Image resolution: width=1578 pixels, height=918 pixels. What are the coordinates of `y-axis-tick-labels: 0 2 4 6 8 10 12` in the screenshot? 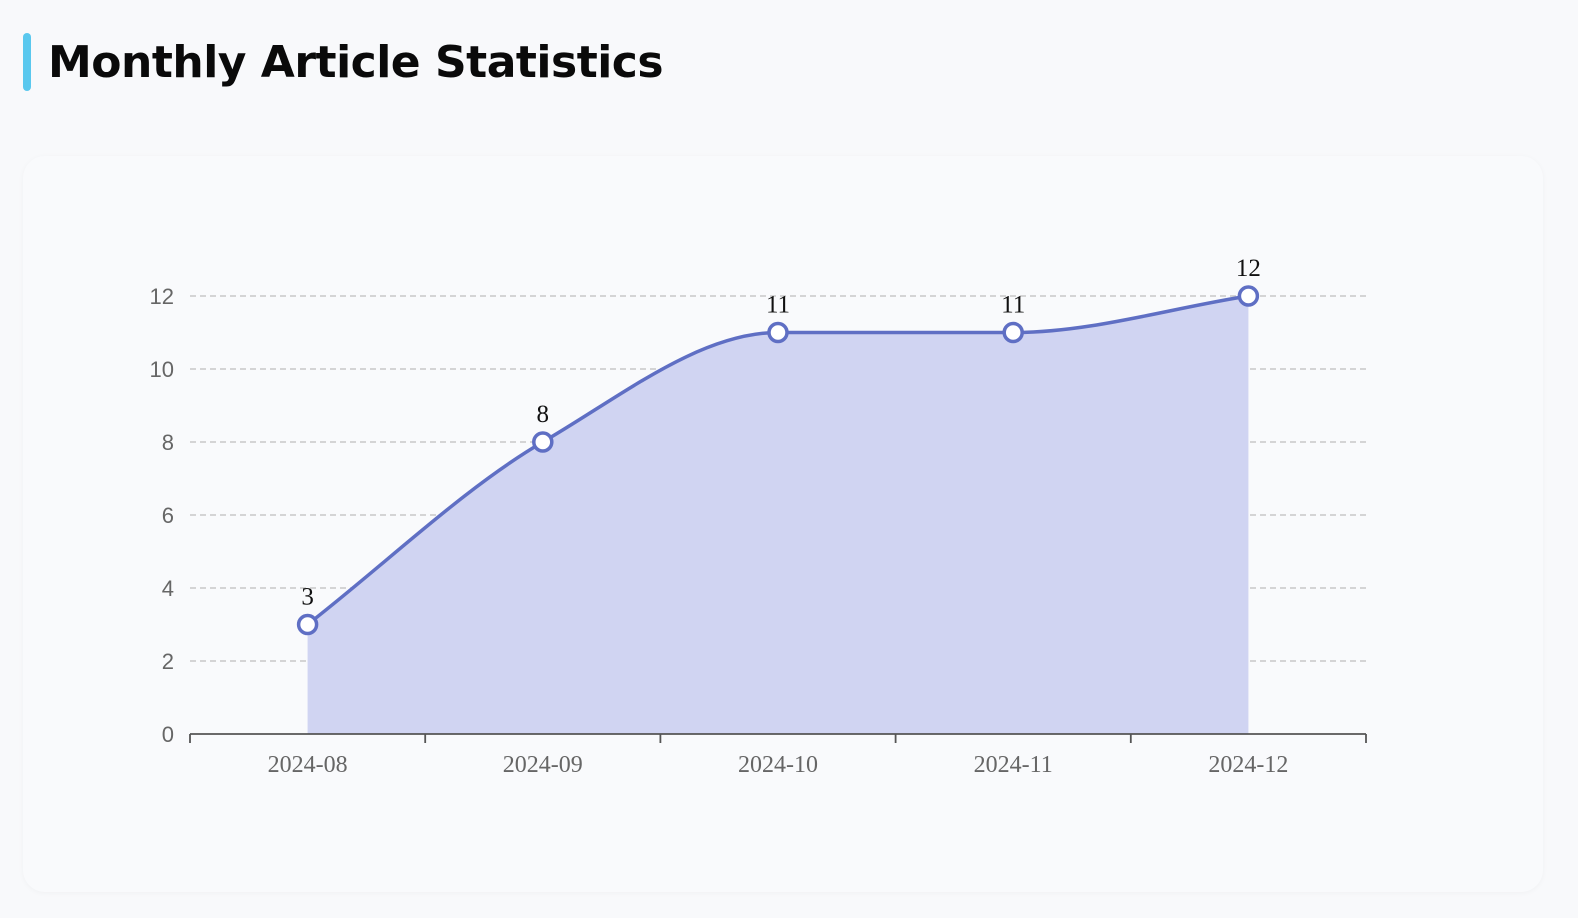 It's located at (162, 515).